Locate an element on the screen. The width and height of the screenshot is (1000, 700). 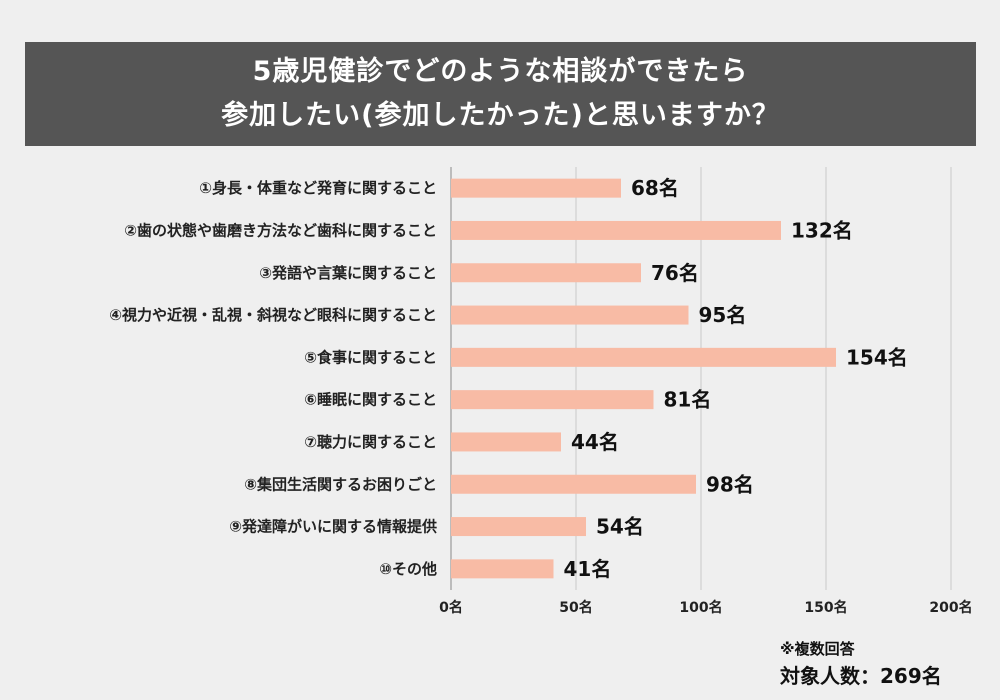
x-tick-label: 200名 is located at coordinates (950, 607).